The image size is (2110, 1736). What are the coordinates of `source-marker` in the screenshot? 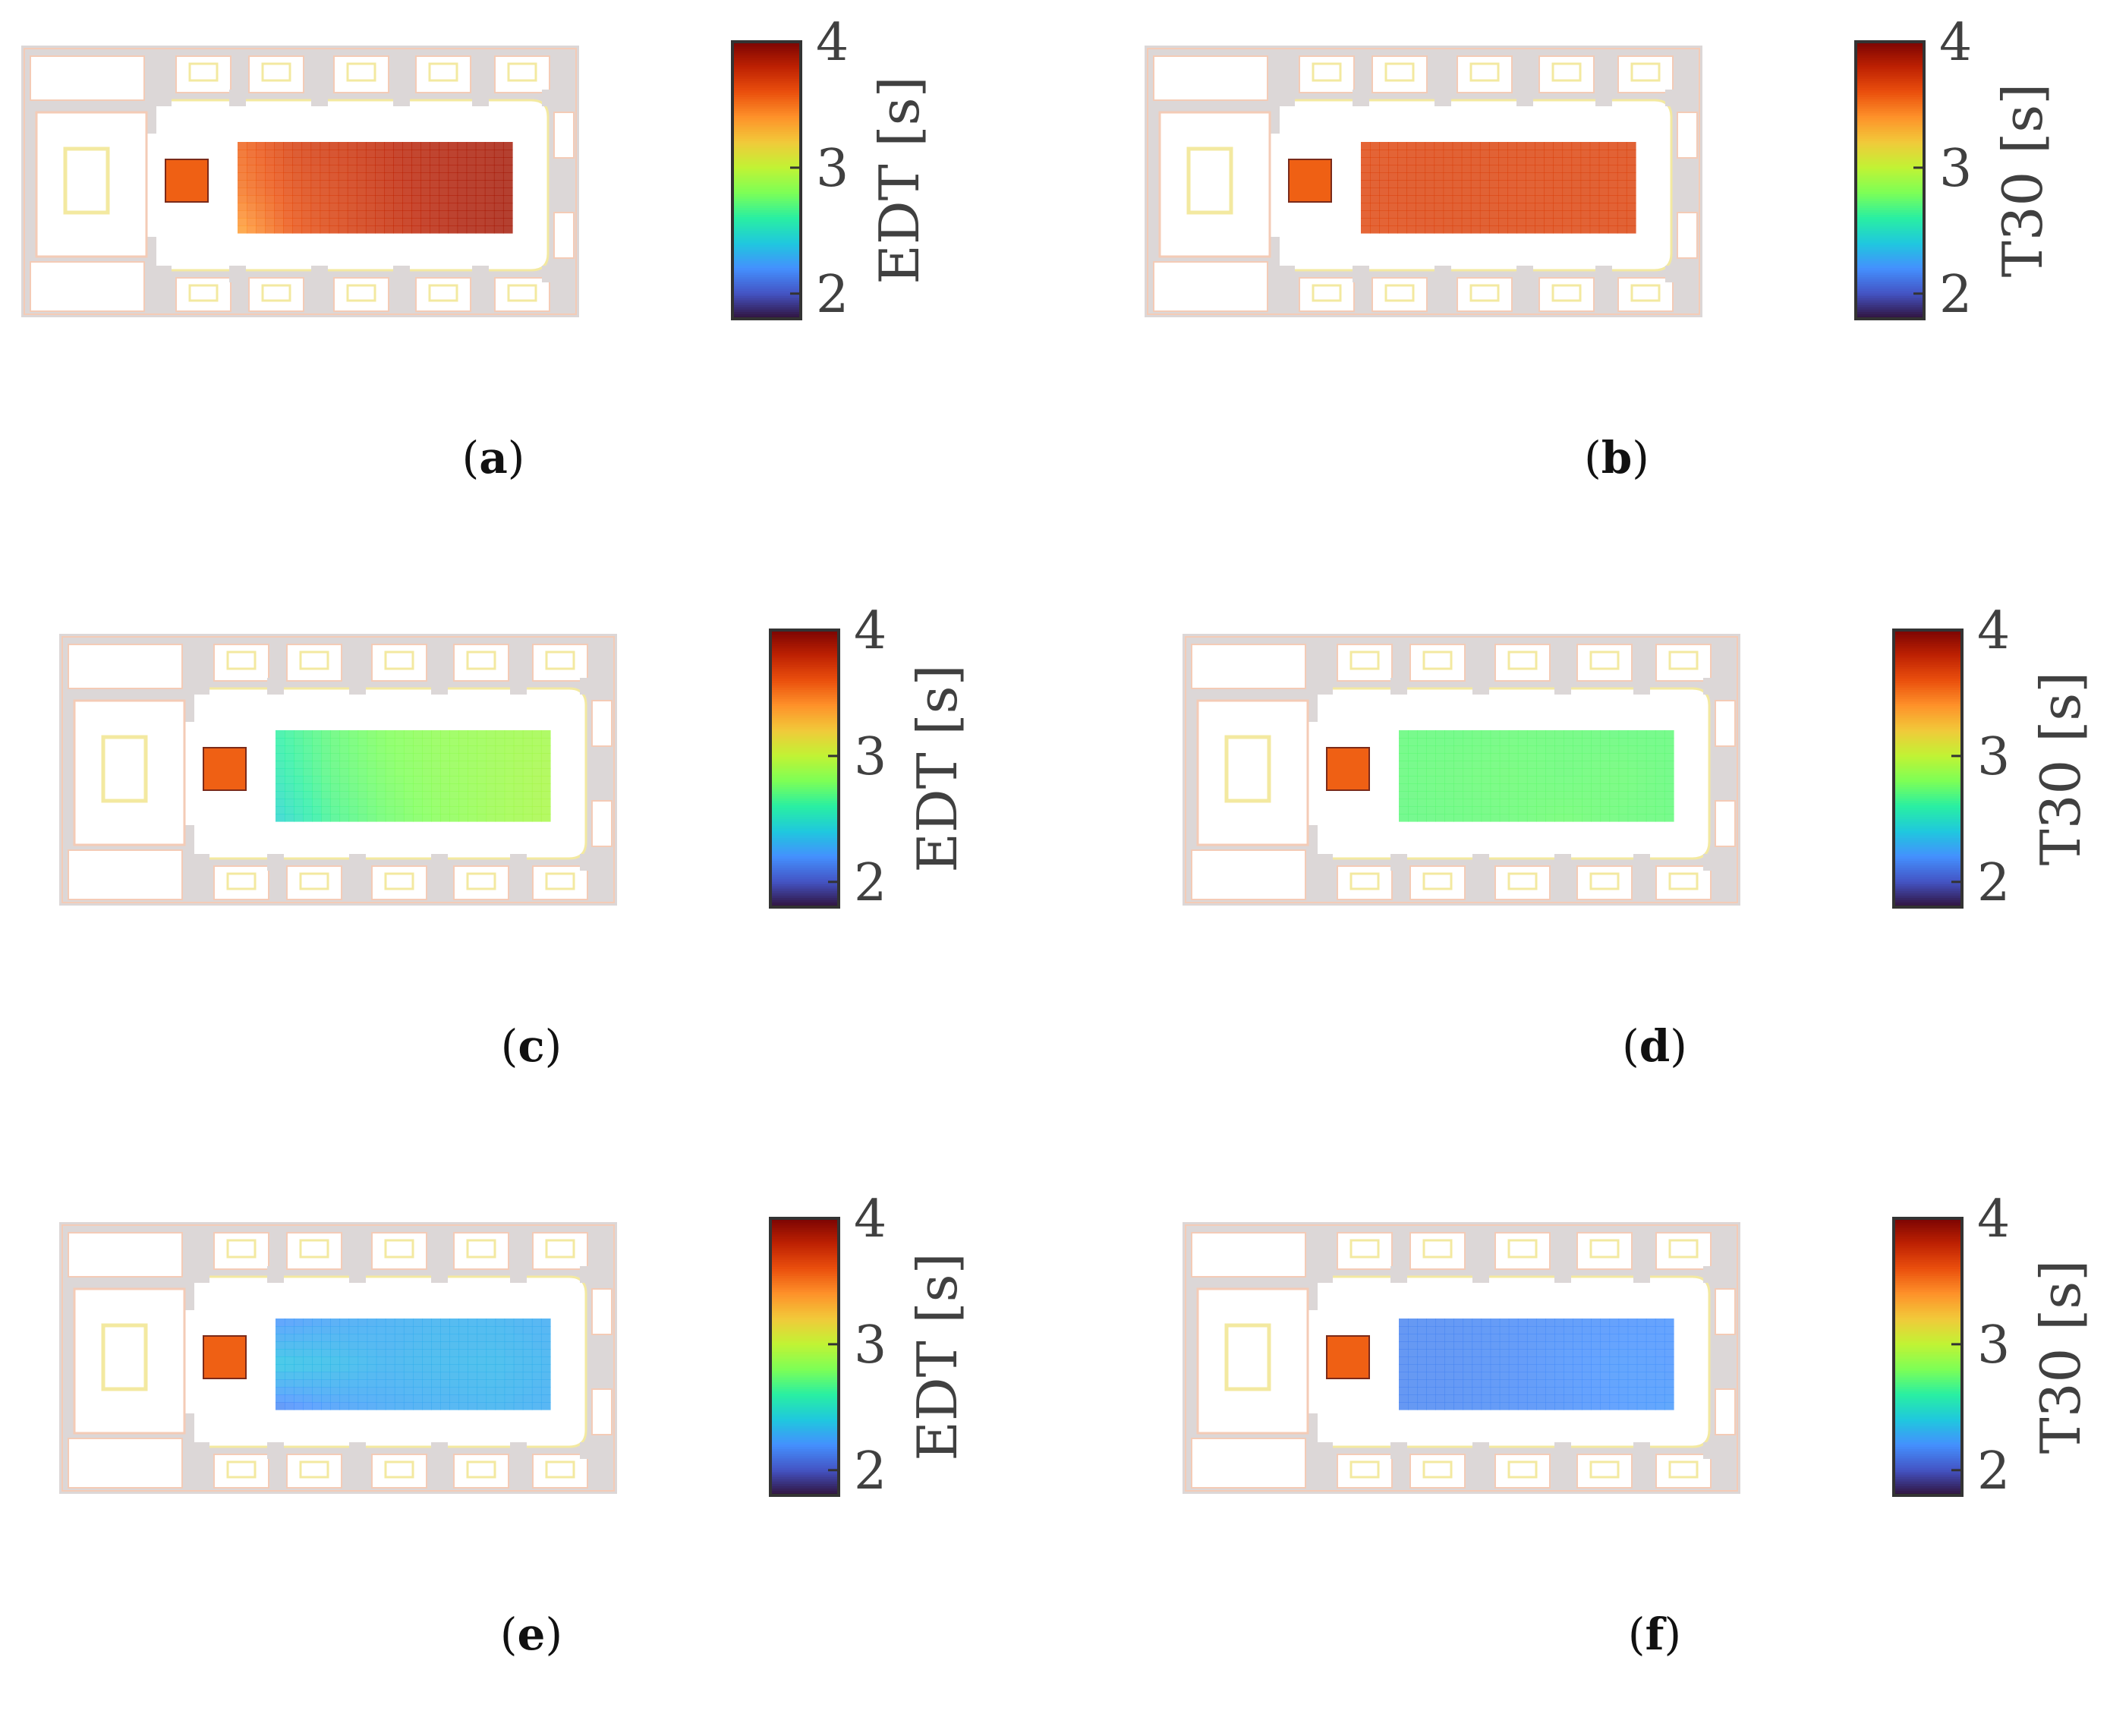 It's located at (225, 769).